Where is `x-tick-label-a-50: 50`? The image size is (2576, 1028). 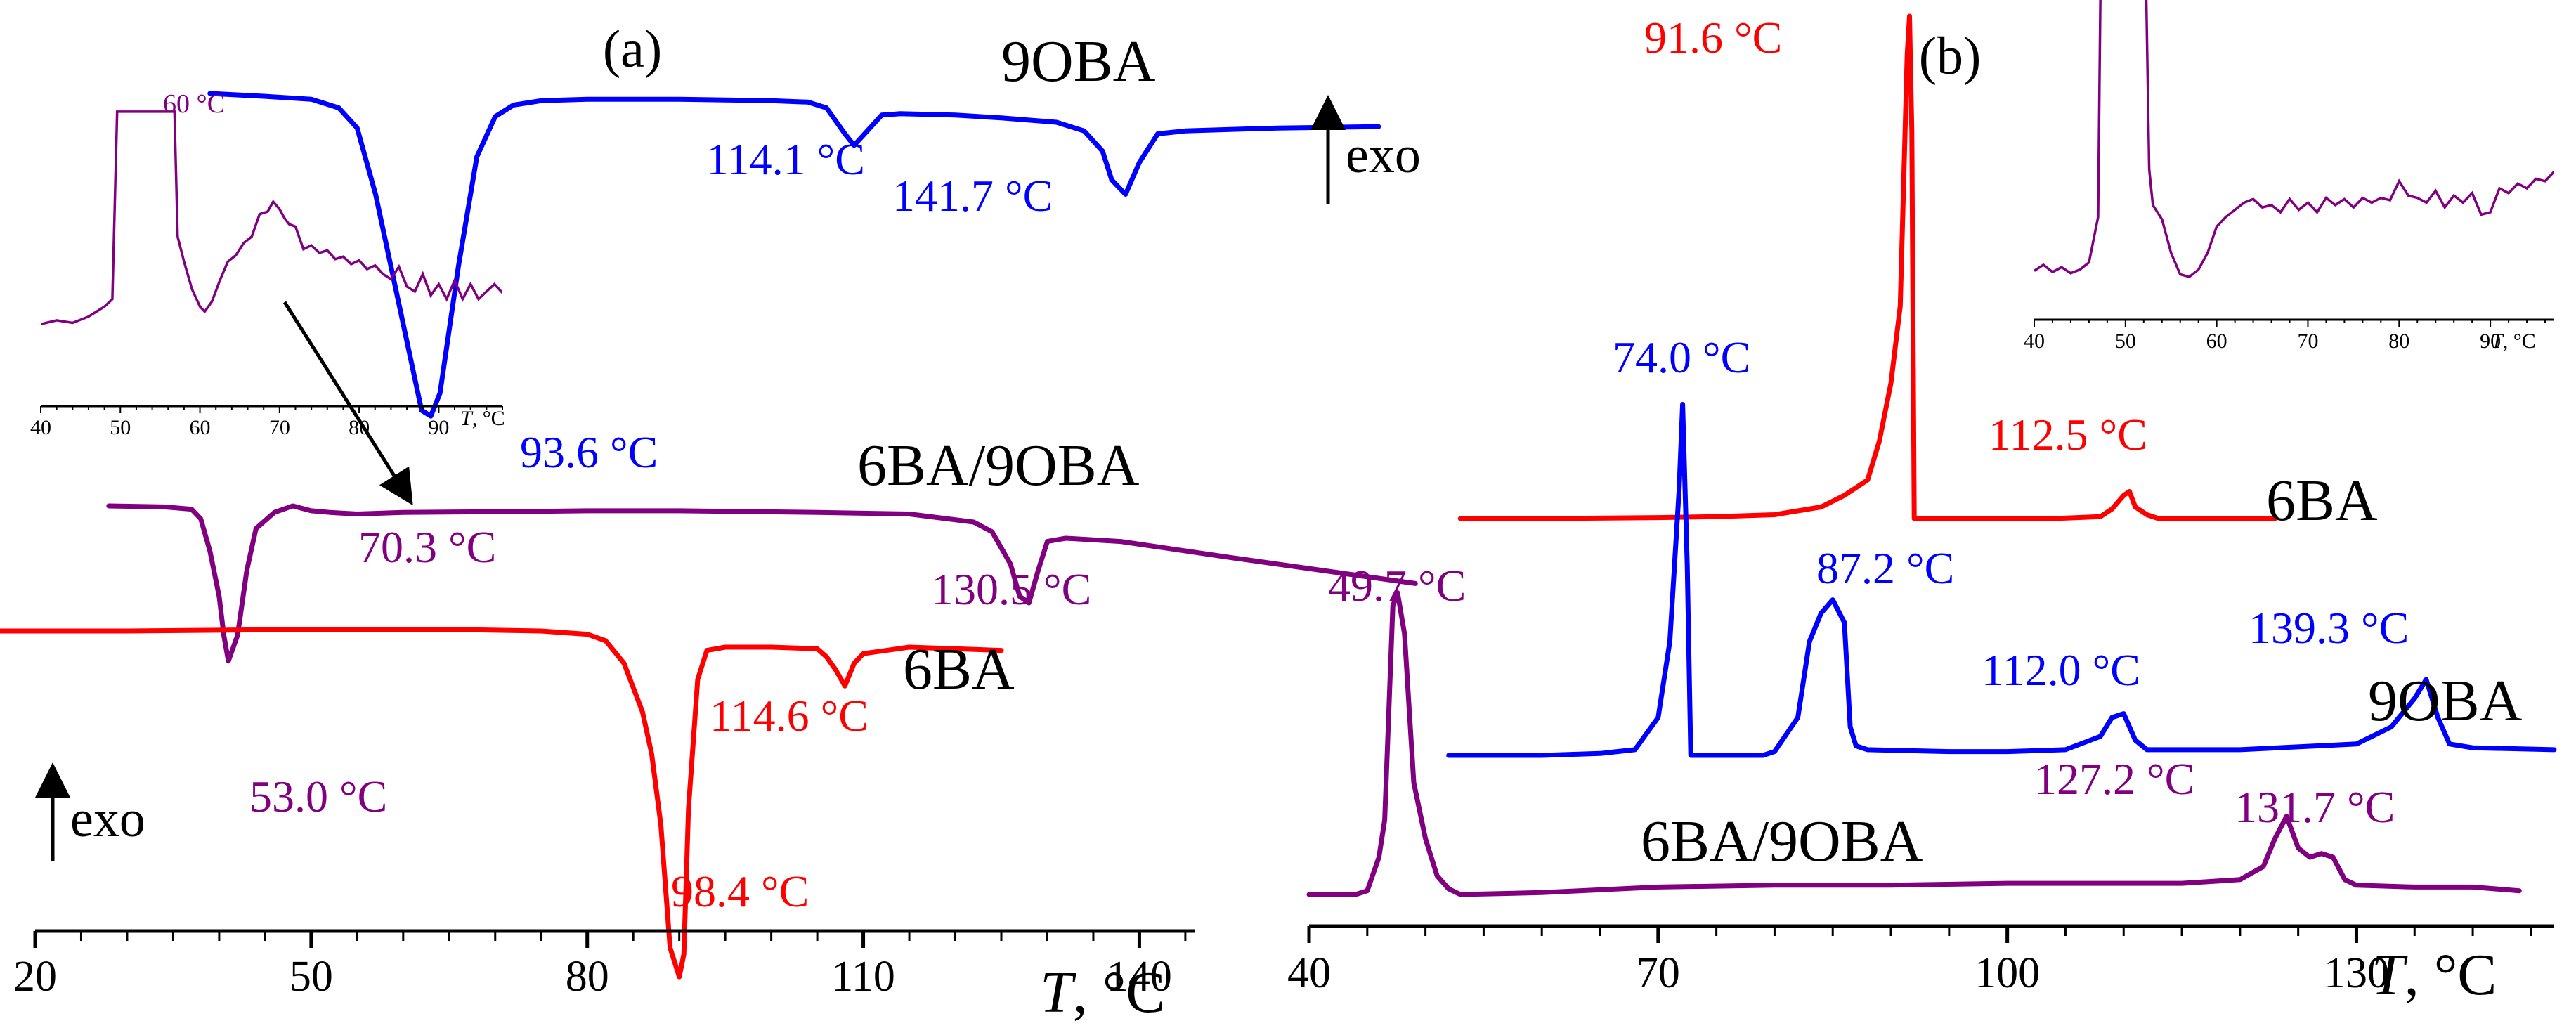
x-tick-label-a-50: 50 is located at coordinates (311, 977).